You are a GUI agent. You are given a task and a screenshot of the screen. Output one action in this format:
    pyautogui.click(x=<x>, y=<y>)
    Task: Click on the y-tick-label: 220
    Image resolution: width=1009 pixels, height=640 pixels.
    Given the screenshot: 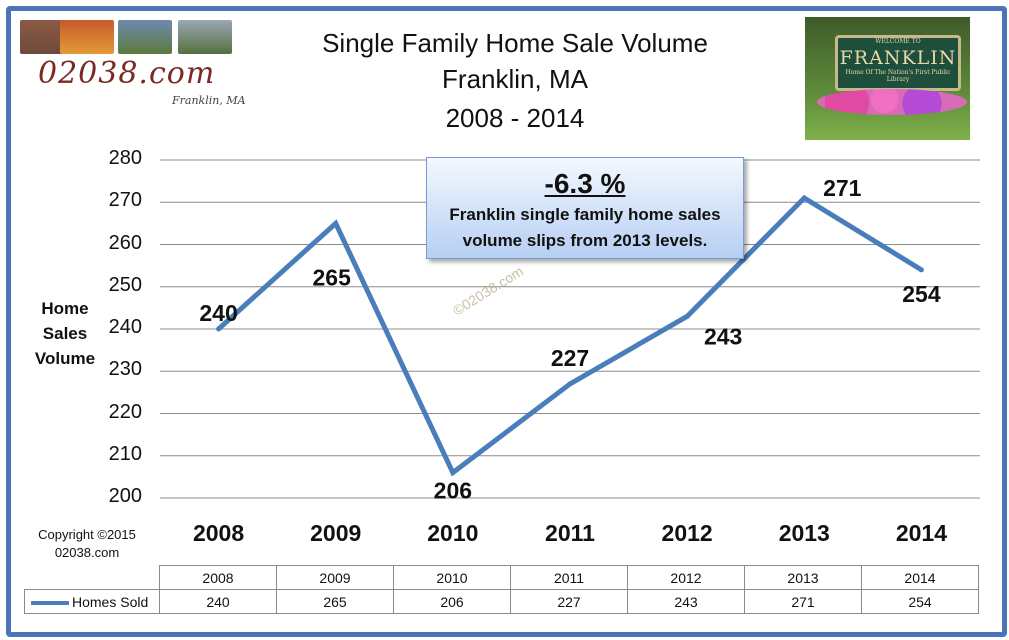 What is the action you would take?
    pyautogui.click(x=125, y=411)
    